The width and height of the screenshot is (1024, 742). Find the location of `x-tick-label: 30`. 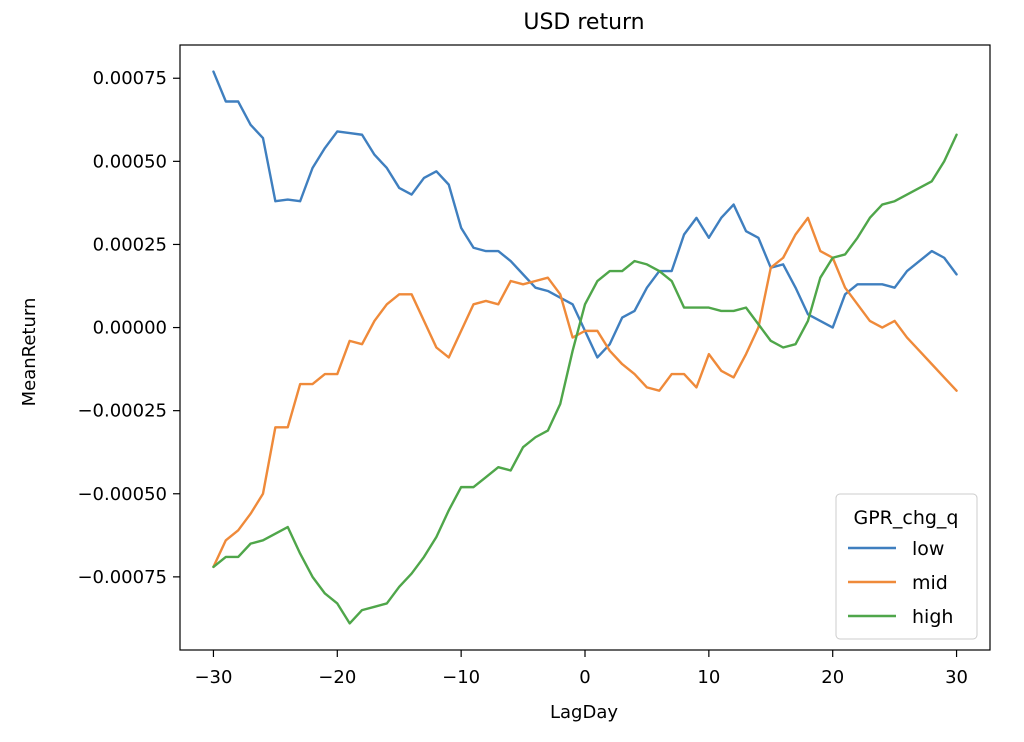

x-tick-label: 30 is located at coordinates (956, 677).